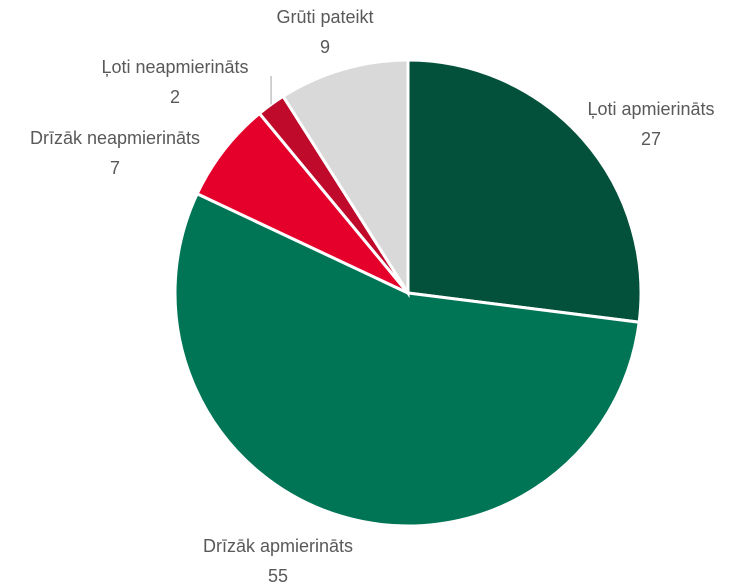 This screenshot has width=747, height=584. Describe the element at coordinates (325, 47) in the screenshot. I see `slice-value: 9` at that location.